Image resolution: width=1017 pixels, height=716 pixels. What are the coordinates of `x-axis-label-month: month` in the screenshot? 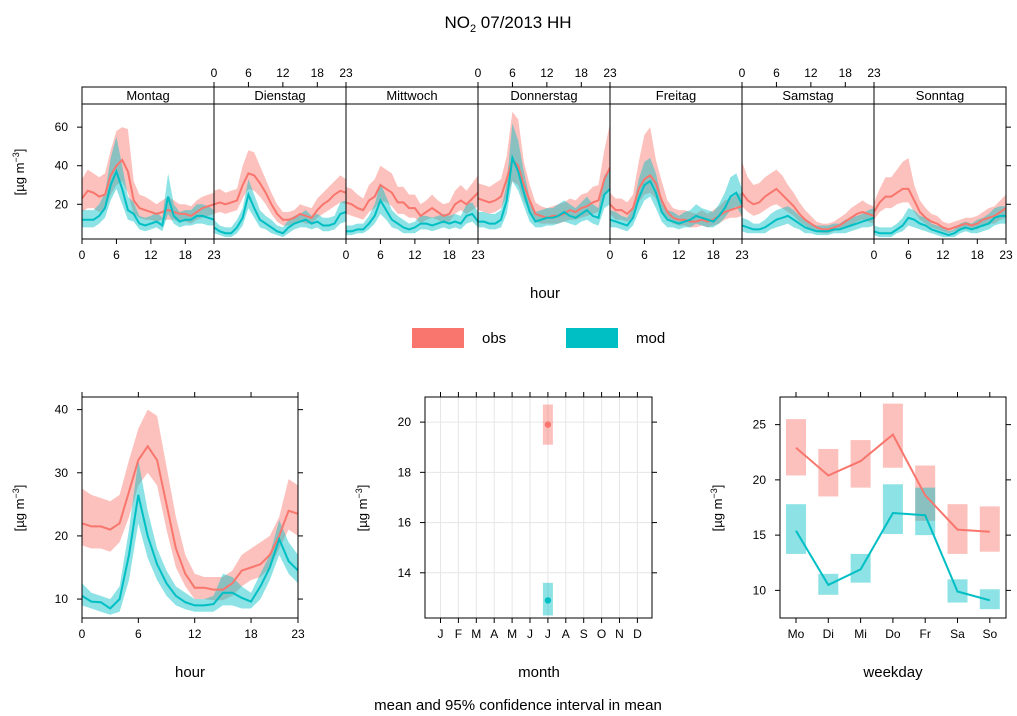 It's located at (539, 672).